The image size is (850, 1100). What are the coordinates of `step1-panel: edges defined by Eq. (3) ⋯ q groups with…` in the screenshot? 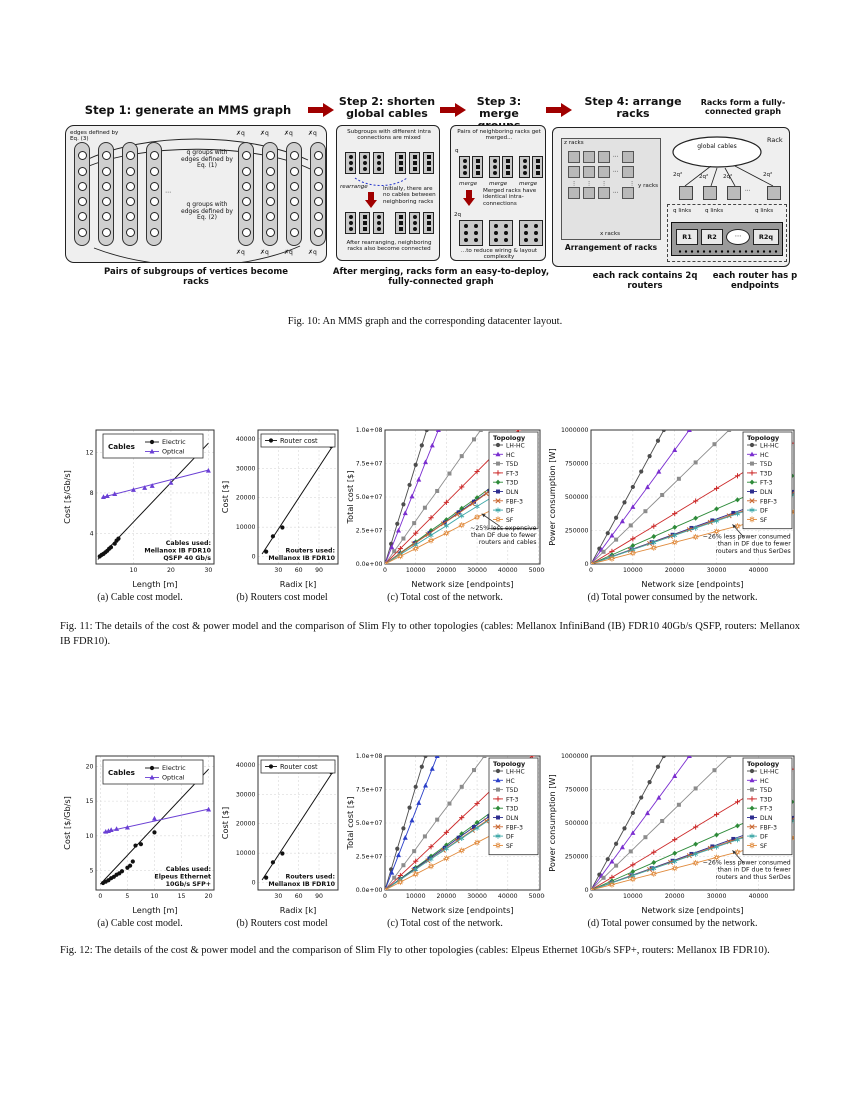 It's located at (196, 194).